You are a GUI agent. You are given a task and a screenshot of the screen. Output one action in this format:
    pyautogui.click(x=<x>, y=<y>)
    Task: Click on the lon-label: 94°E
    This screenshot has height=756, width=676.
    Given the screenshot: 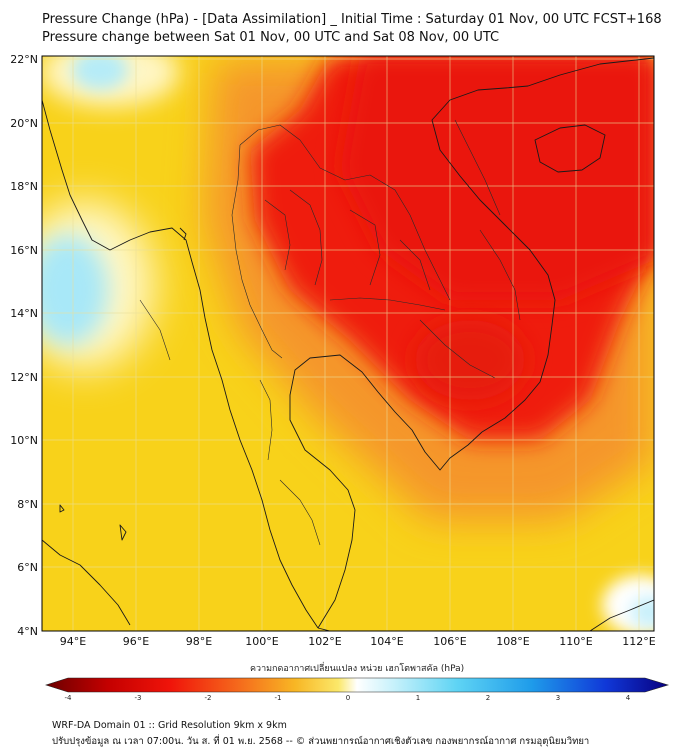 What is the action you would take?
    pyautogui.click(x=73, y=641)
    